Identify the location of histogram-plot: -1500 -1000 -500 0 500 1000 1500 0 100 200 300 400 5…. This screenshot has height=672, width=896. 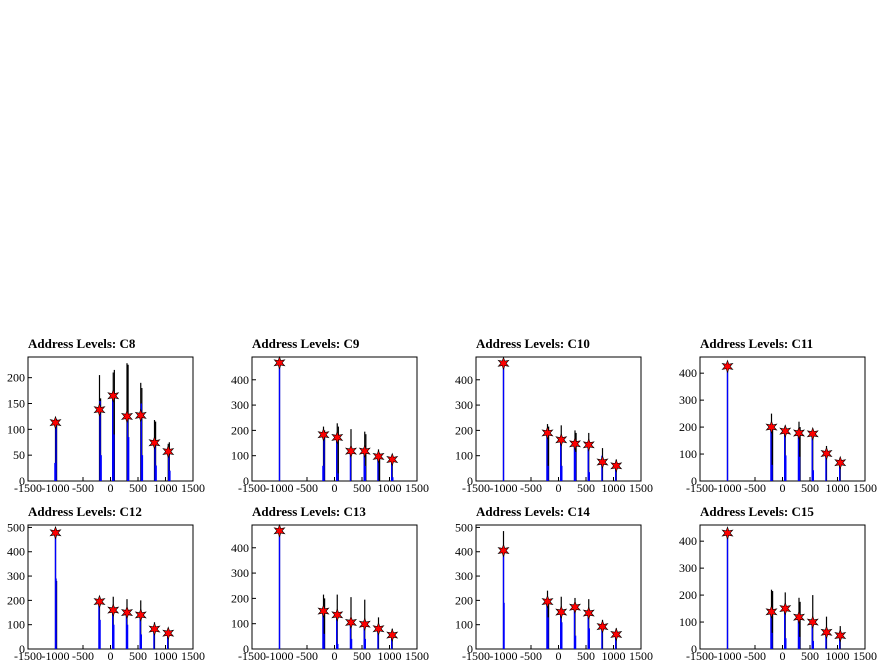
(106, 591).